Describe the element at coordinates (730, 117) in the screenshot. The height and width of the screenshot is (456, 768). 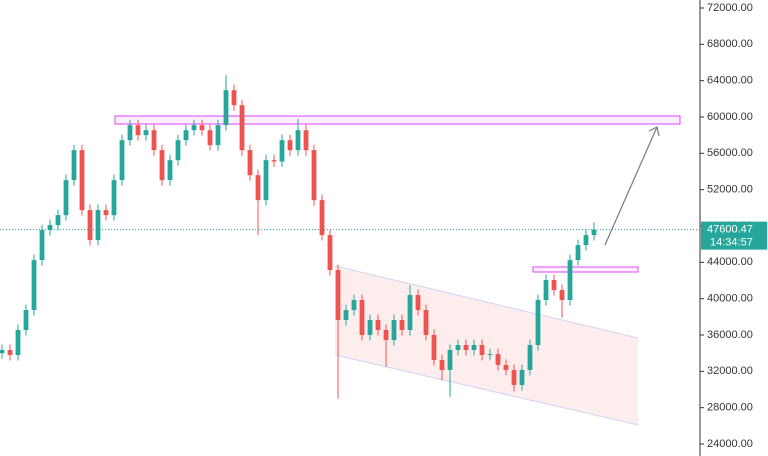
I see `y-tick-label: 60000.00` at that location.